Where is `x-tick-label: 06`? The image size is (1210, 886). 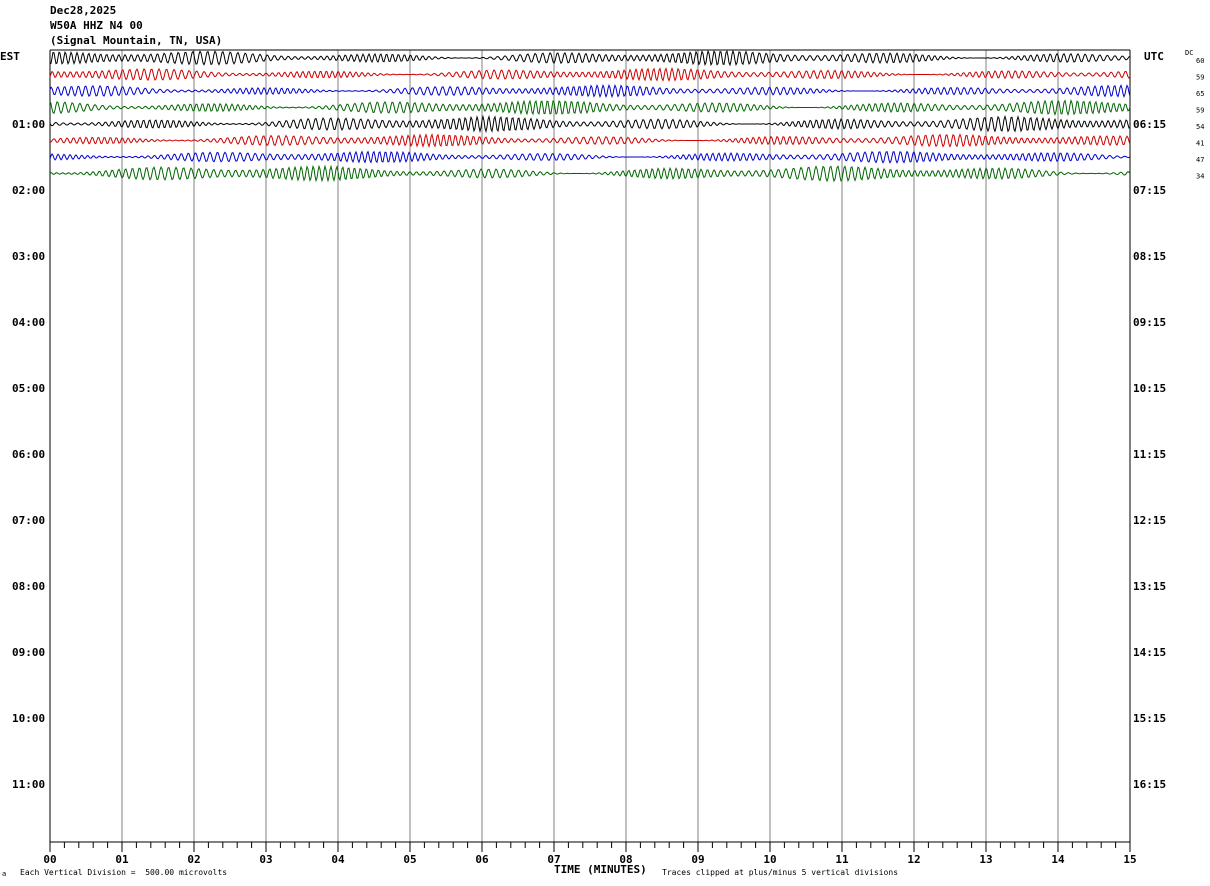 x-tick-label: 06 is located at coordinates (482, 859).